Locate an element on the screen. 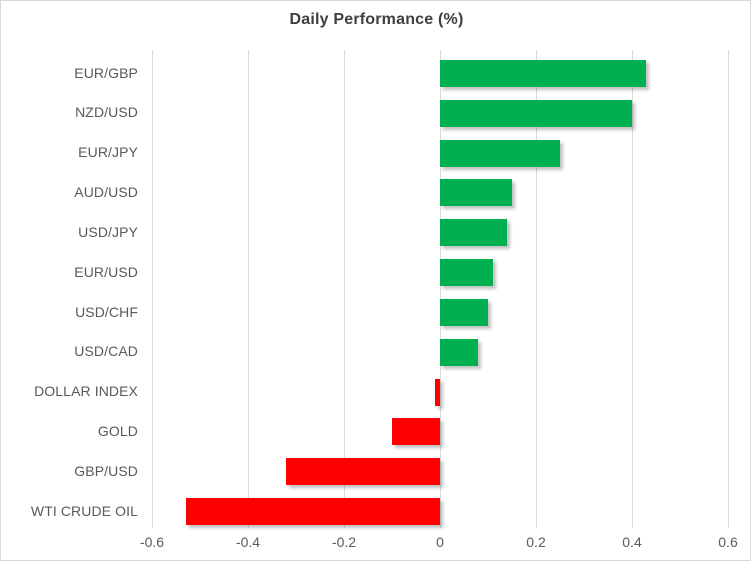 This screenshot has height=568, width=753. category-label: NZD/USD is located at coordinates (106, 112).